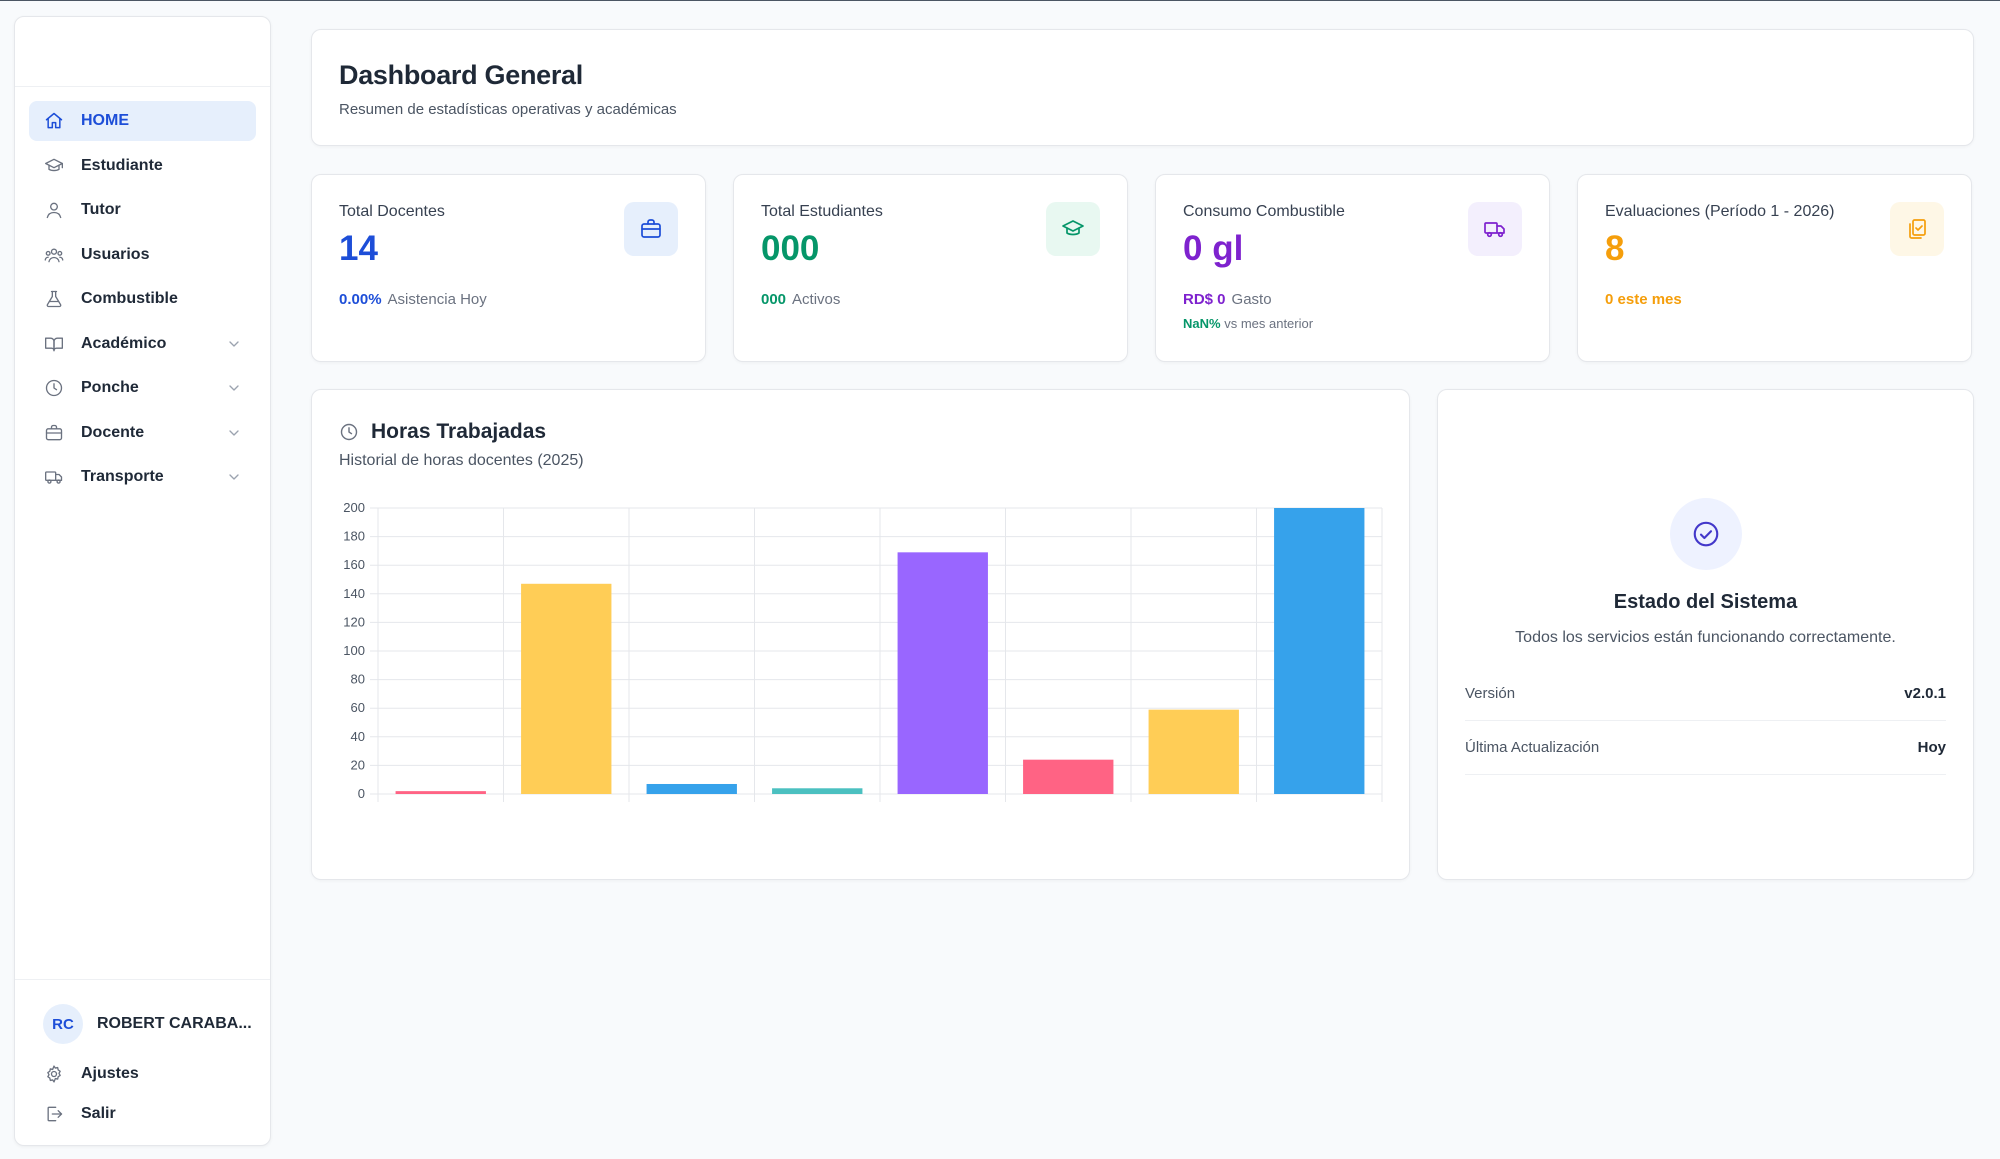 The height and width of the screenshot is (1159, 2000). Describe the element at coordinates (63, 1024) in the screenshot. I see `avatar: RC` at that location.